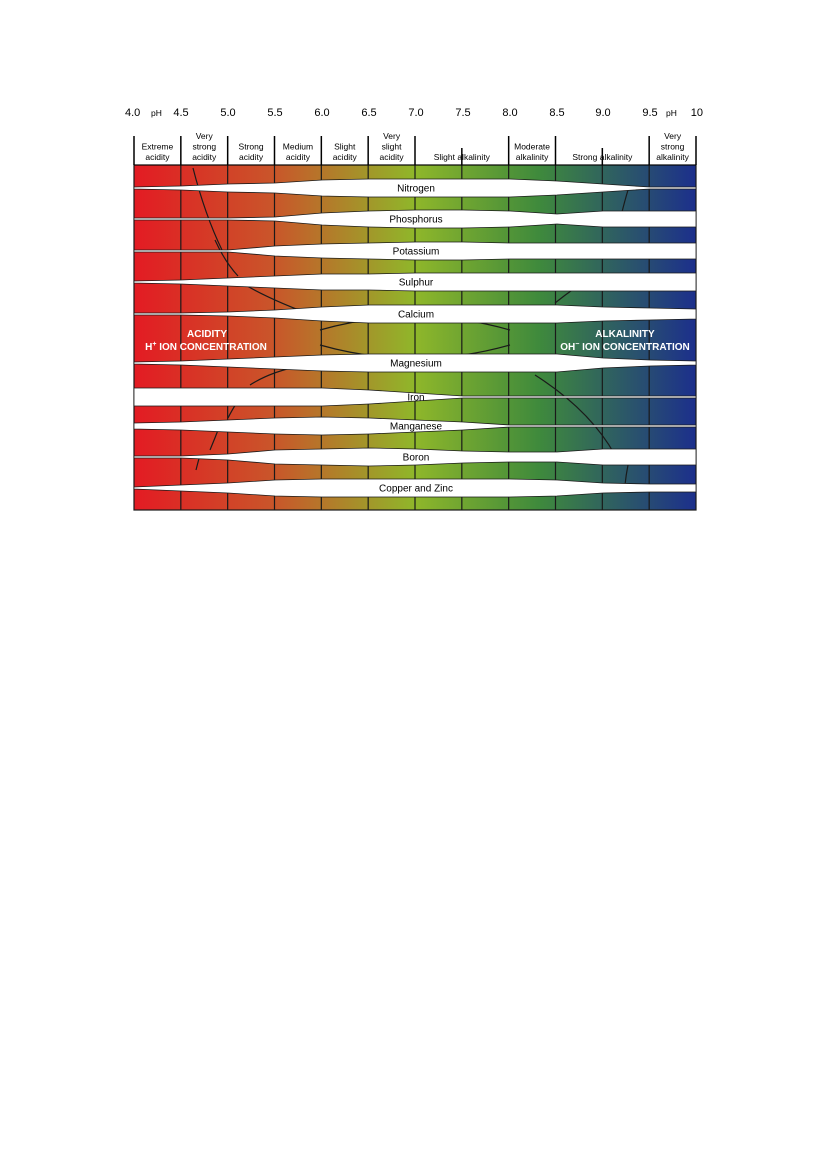  What do you see at coordinates (274, 113) in the screenshot?
I see `ph-tick-label: 5.5` at bounding box center [274, 113].